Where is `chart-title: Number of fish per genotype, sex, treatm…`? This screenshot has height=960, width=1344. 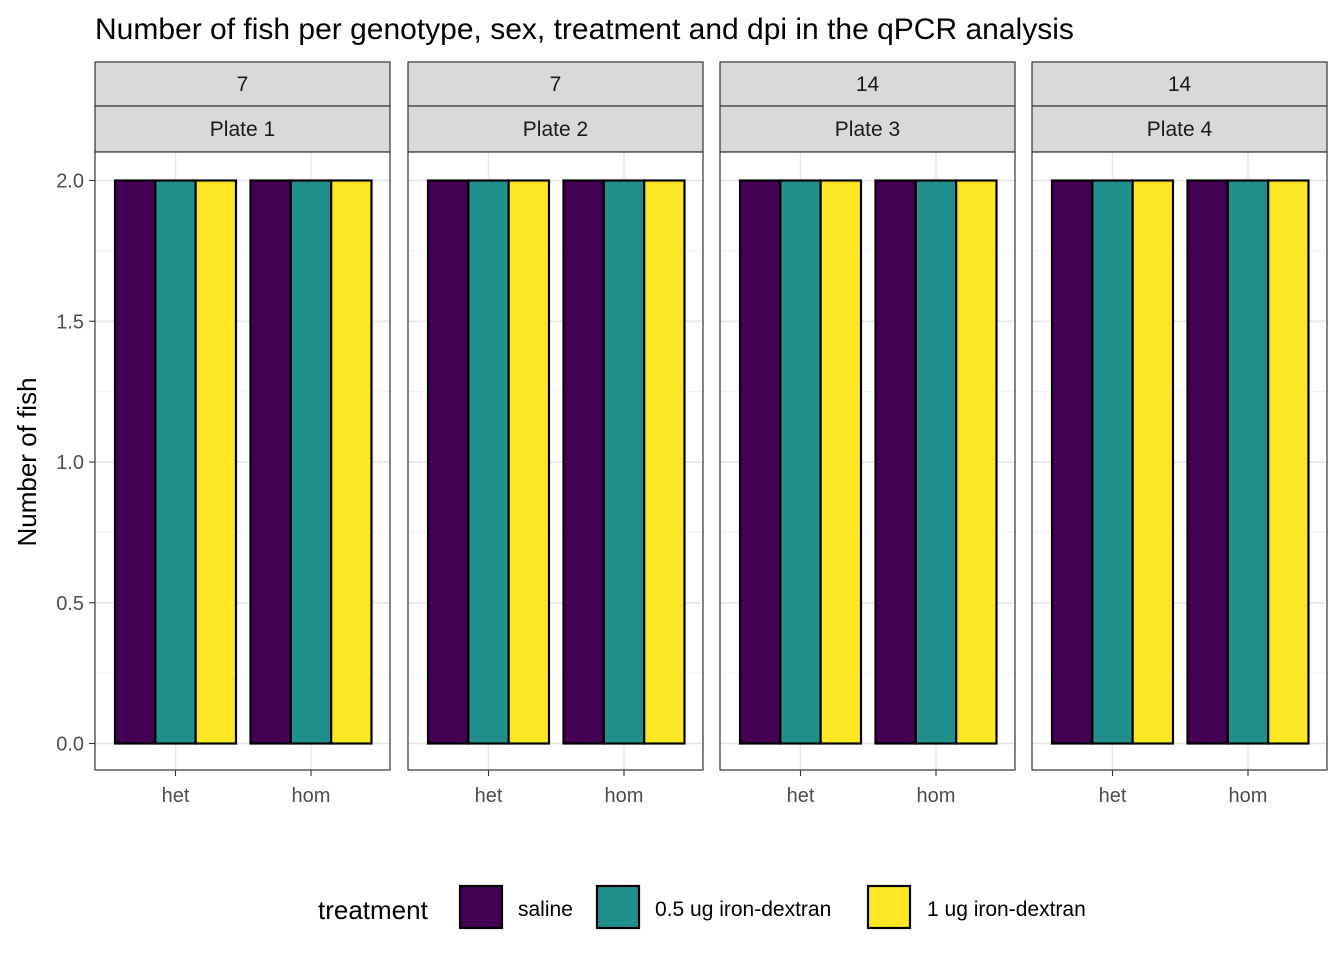
chart-title: Number of fish per genotype, sex, treatm… is located at coordinates (584, 29).